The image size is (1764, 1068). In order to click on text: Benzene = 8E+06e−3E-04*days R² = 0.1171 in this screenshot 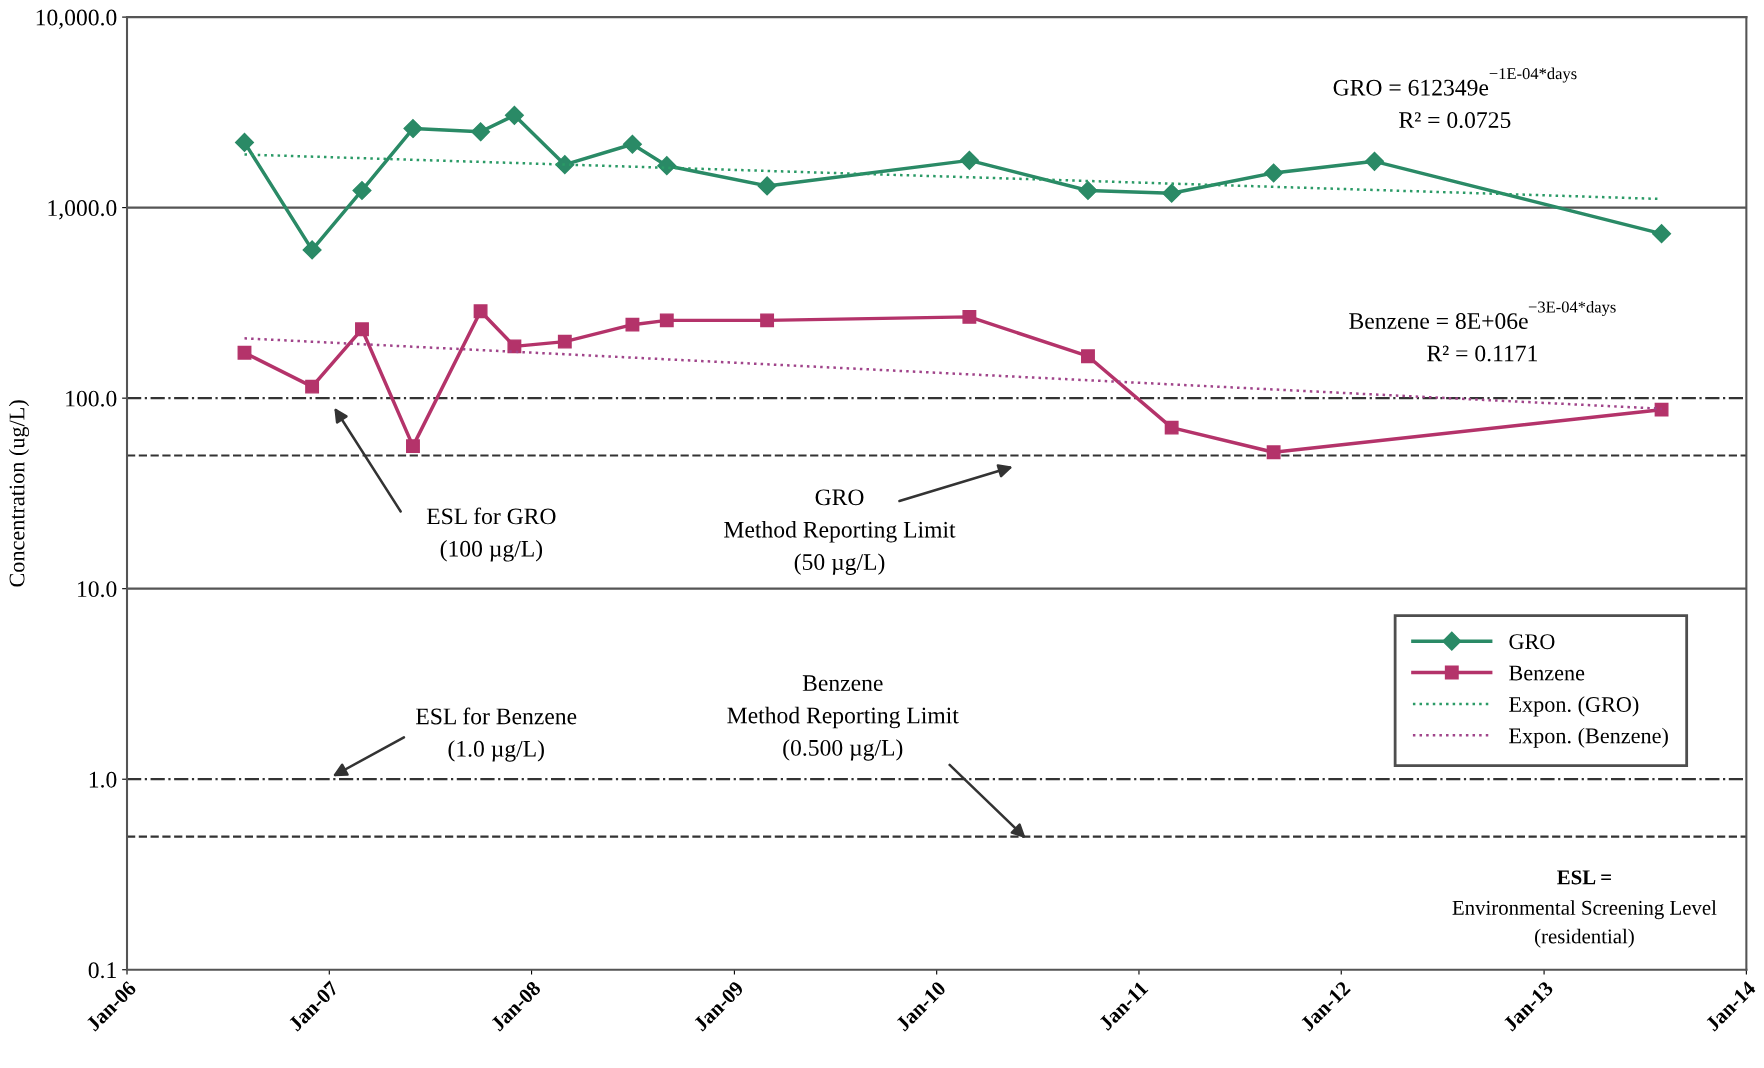, I will do `click(1482, 331)`.